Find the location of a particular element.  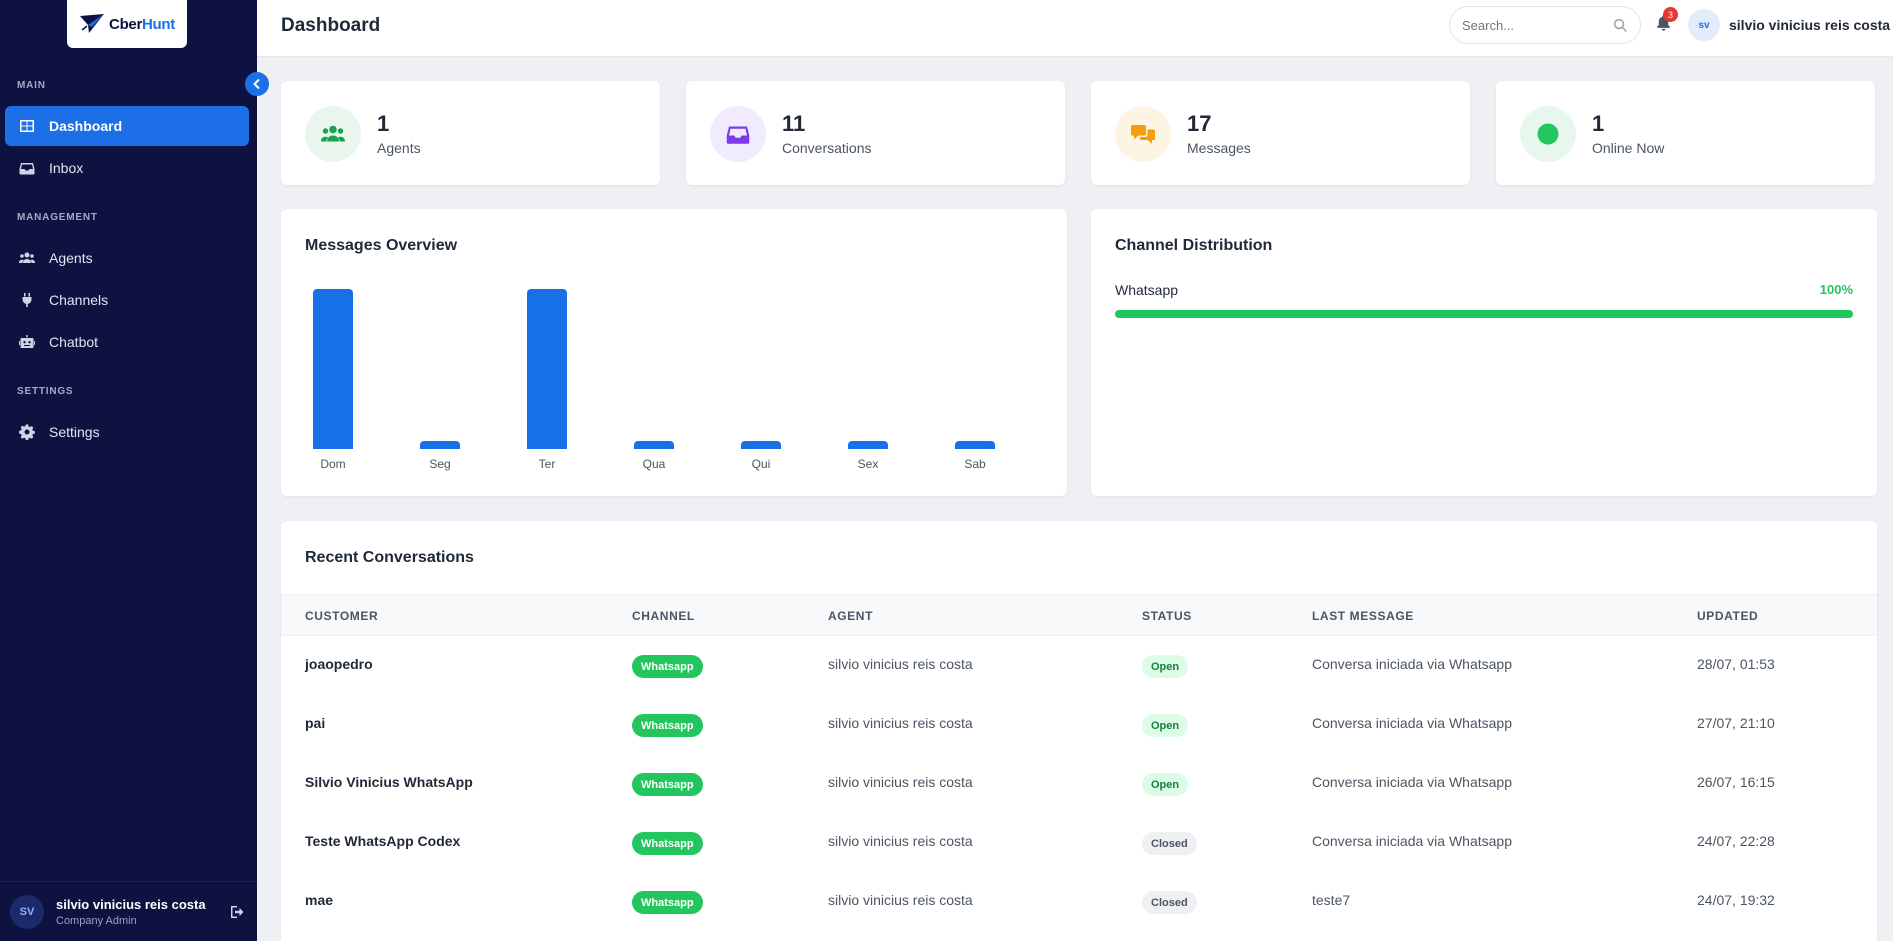

stat-card-agents: 1 Agents is located at coordinates (470, 133).